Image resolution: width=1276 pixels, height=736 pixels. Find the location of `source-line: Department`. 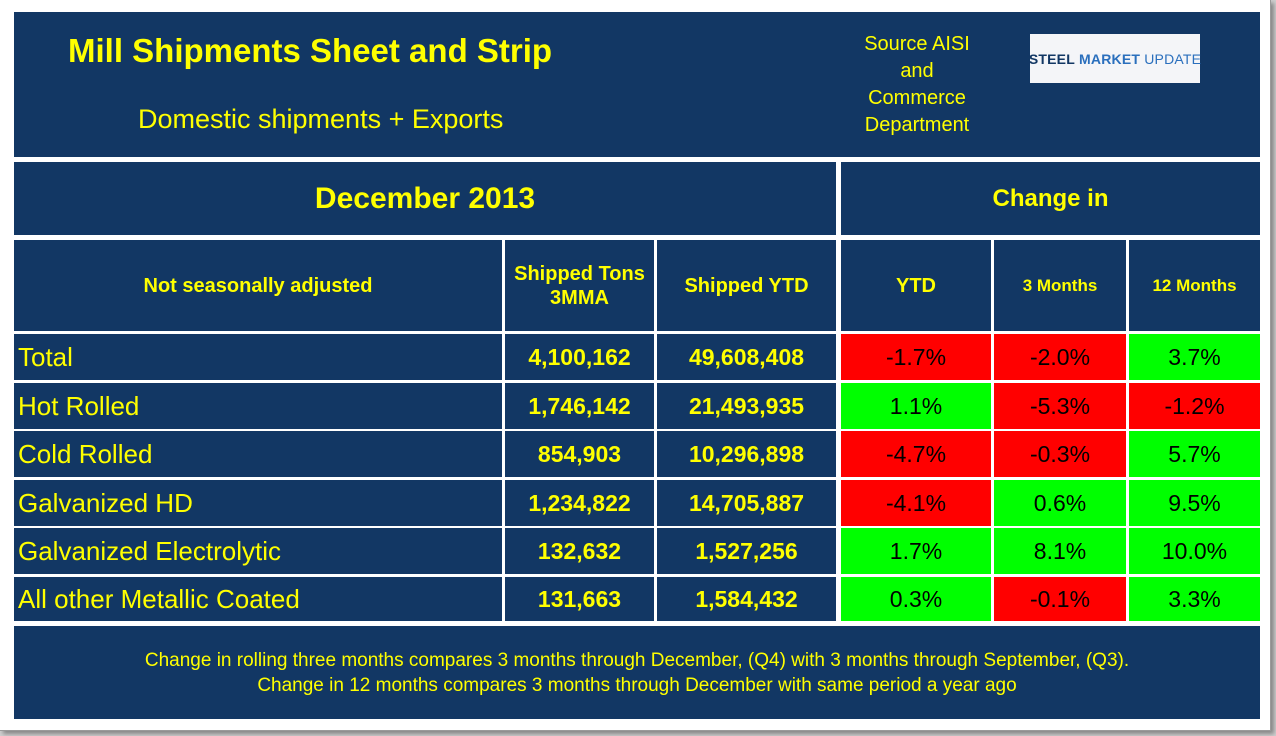

source-line: Department is located at coordinates (917, 125).